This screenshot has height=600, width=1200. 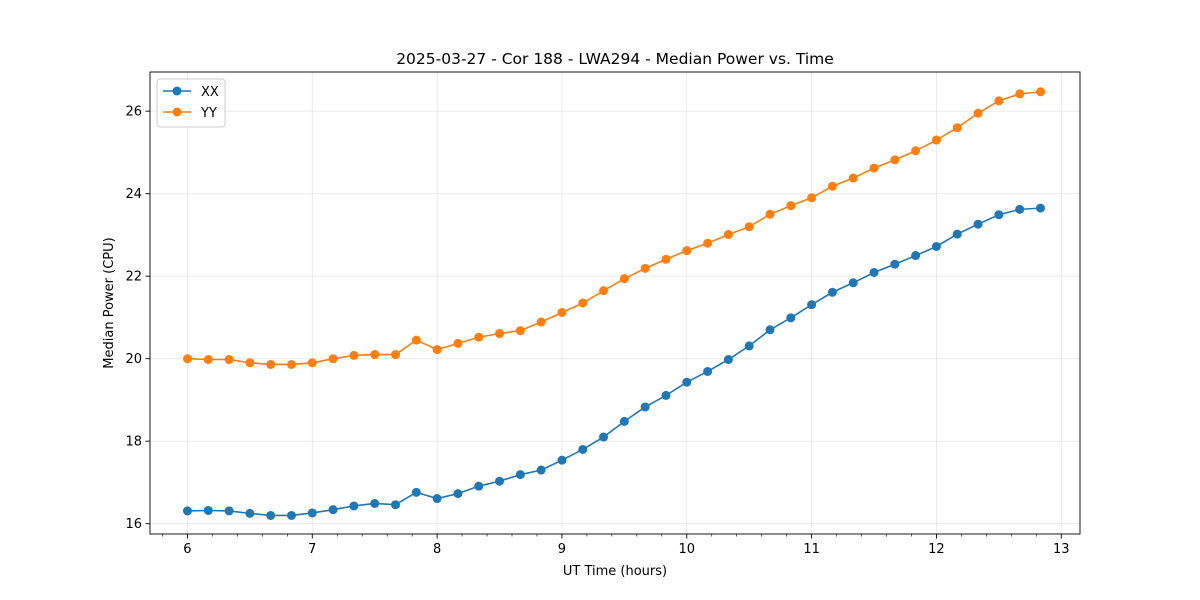 I want to click on y-tick-label: 16, so click(x=133, y=524).